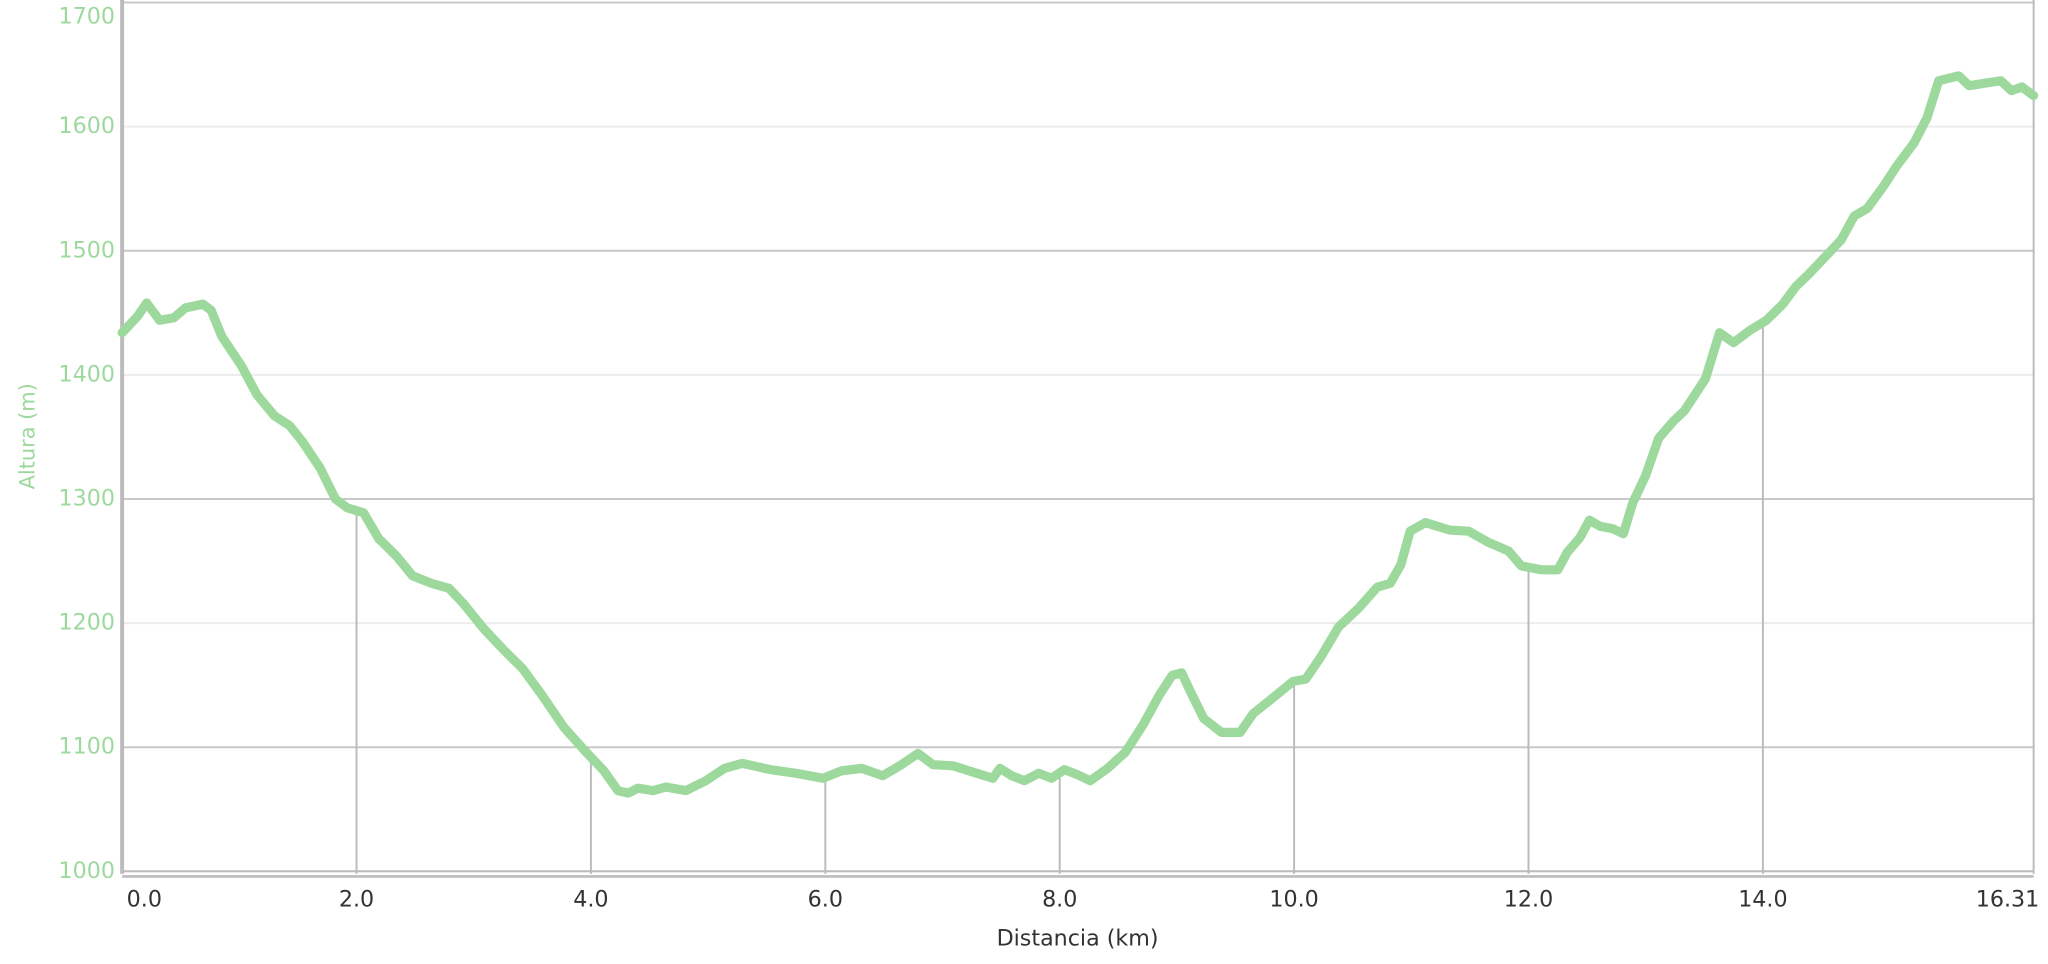 The image size is (2048, 964). What do you see at coordinates (825, 899) in the screenshot?
I see `x-tick-label: 6.0` at bounding box center [825, 899].